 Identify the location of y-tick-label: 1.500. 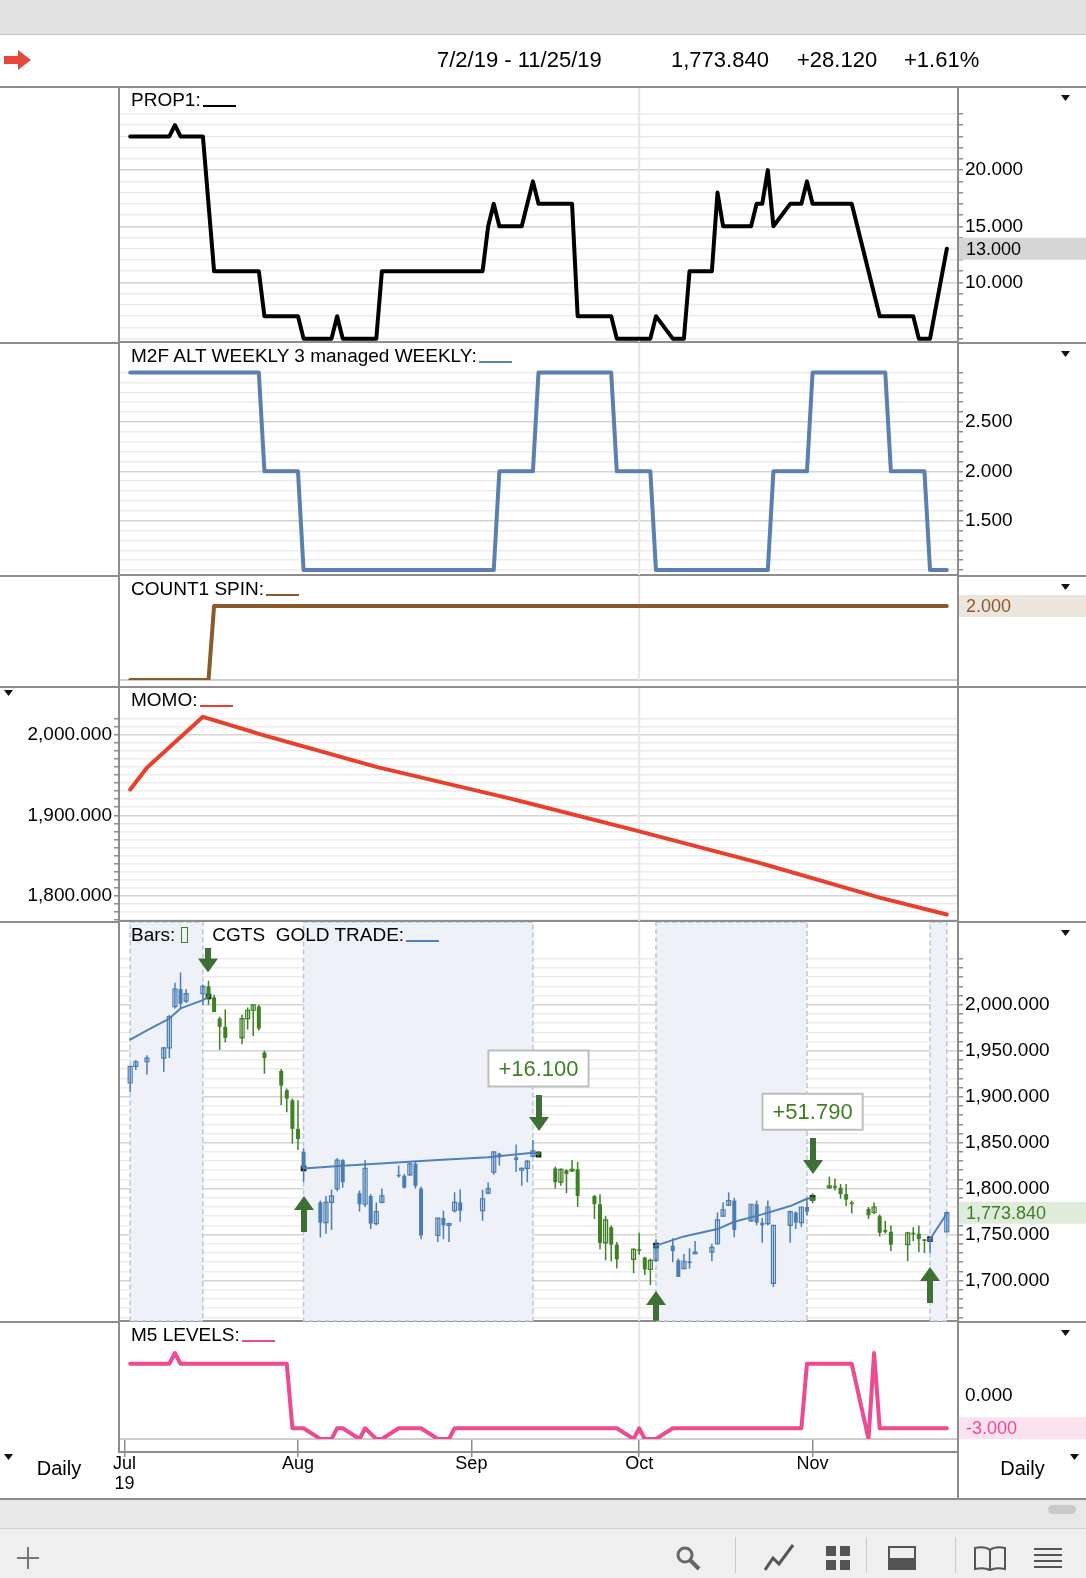
(989, 519).